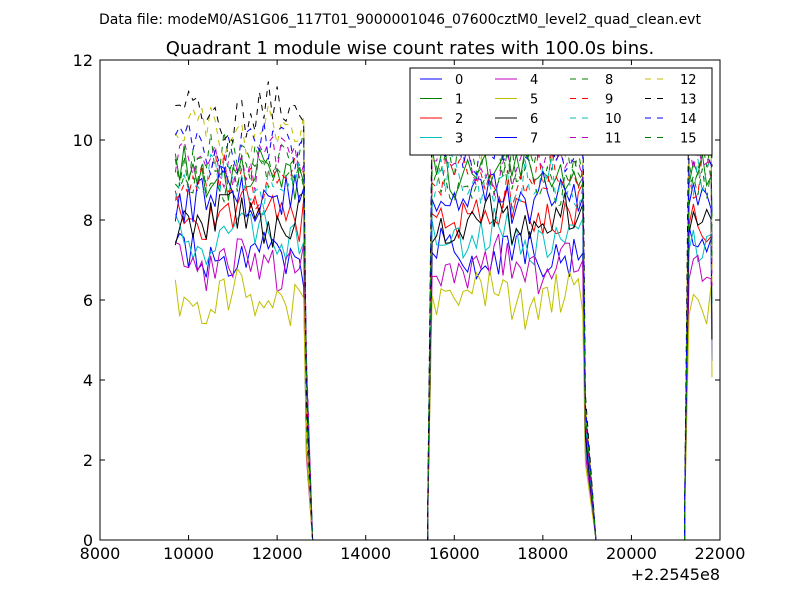 The width and height of the screenshot is (800, 604). I want to click on legend-label: 5, so click(534, 100).